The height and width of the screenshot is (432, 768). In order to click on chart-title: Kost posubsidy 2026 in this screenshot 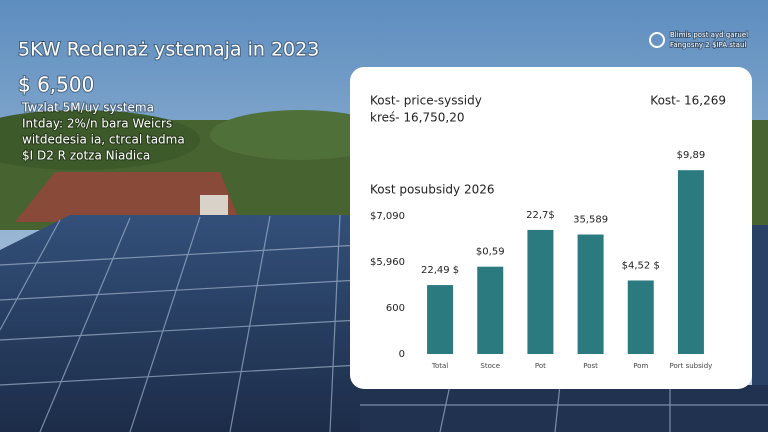, I will do `click(432, 190)`.